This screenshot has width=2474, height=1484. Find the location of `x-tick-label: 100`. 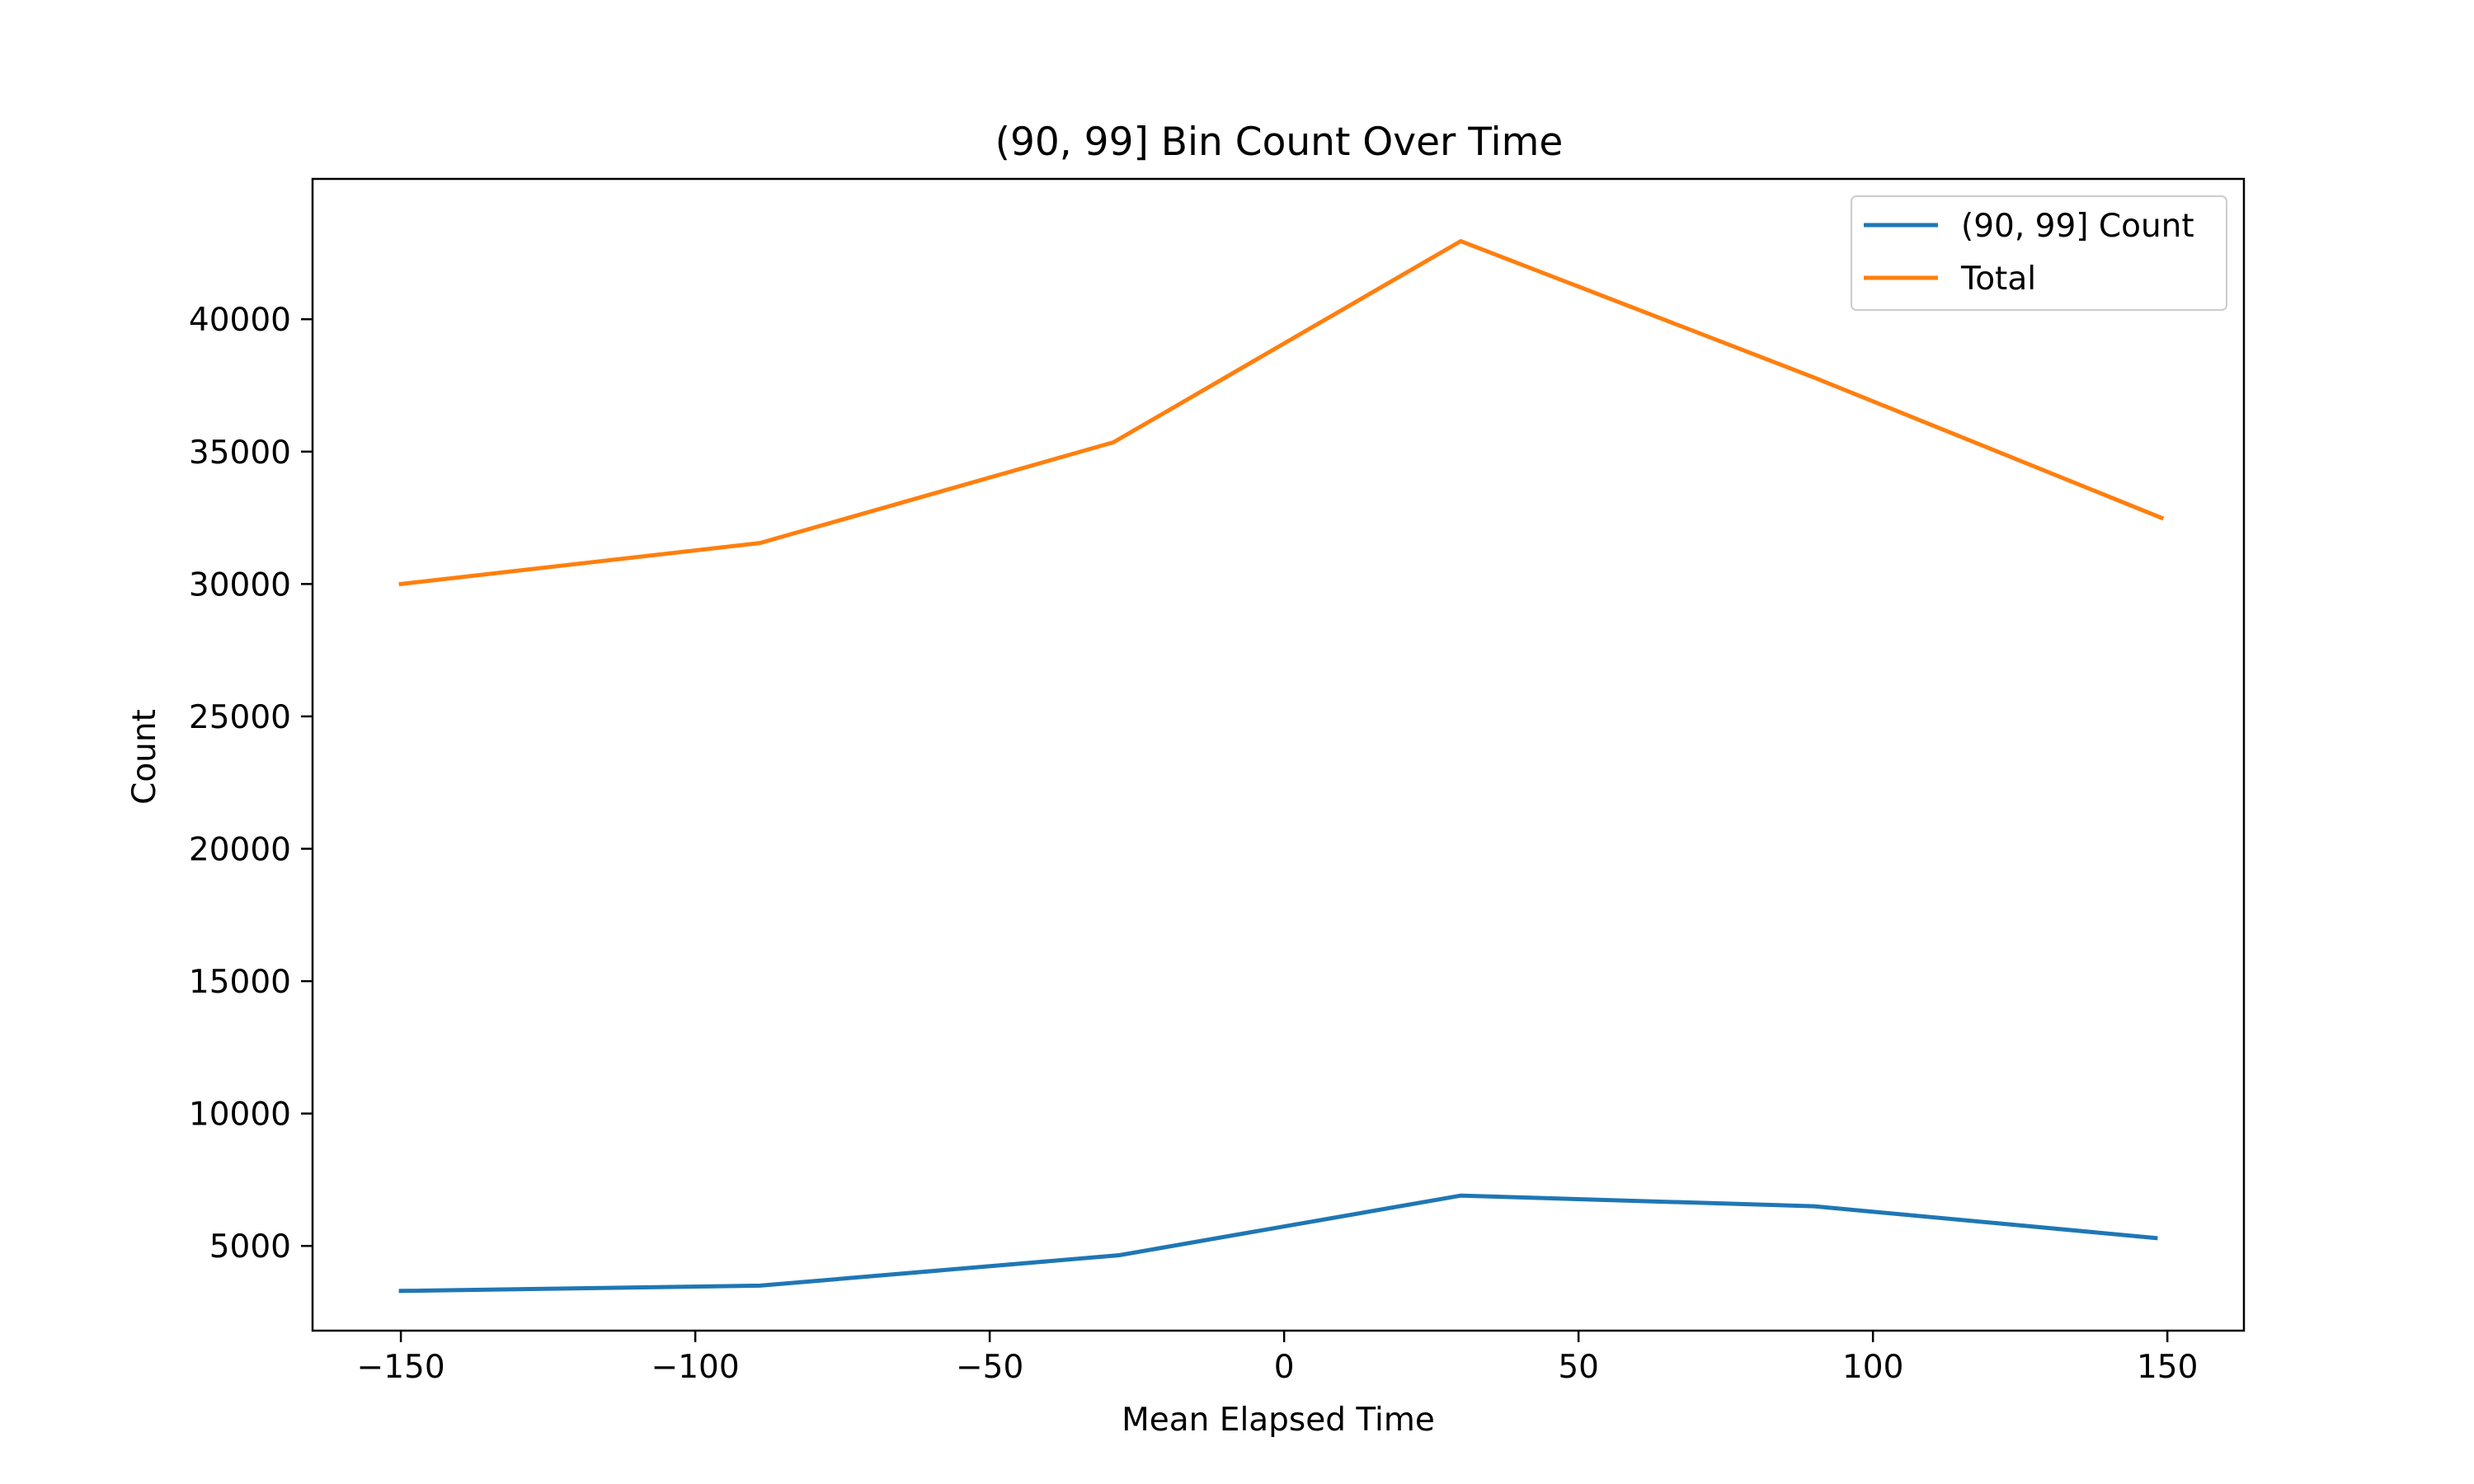

x-tick-label: 100 is located at coordinates (1872, 1367).